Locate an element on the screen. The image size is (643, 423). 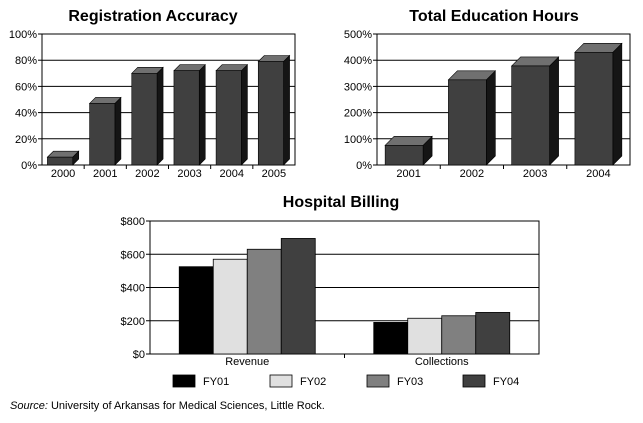
x-tick-label: 2005 is located at coordinates (274, 174).